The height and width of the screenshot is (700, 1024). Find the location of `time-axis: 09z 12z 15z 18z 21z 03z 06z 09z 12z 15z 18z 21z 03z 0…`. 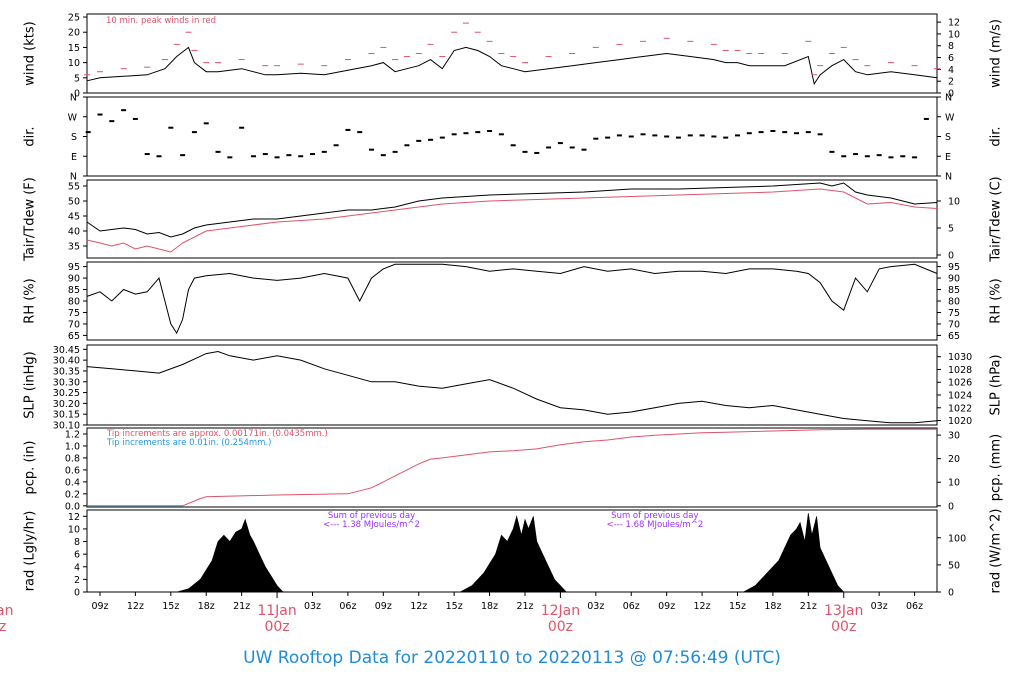

time-axis: 09z 12z 15z 18z 21z 03z 06z 09z 12z 15z 18z 21z 03z 0… is located at coordinates (461, 613).